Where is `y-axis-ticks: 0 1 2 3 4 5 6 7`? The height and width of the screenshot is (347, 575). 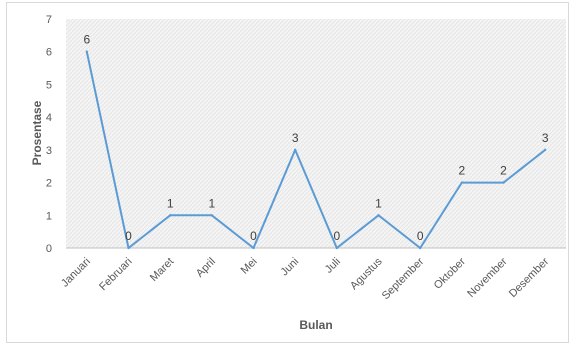 y-axis-ticks: 0 1 2 3 4 5 6 7 is located at coordinates (49, 134).